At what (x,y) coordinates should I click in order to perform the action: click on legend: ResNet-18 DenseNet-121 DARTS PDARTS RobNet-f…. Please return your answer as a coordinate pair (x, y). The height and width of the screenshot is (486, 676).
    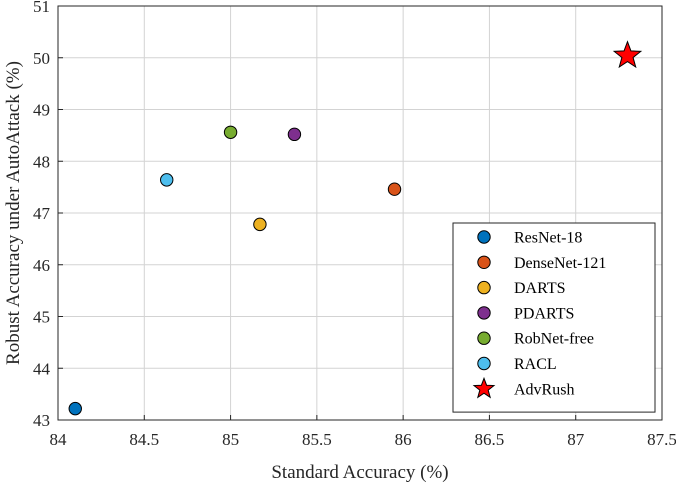
    Looking at the image, I should click on (554, 317).